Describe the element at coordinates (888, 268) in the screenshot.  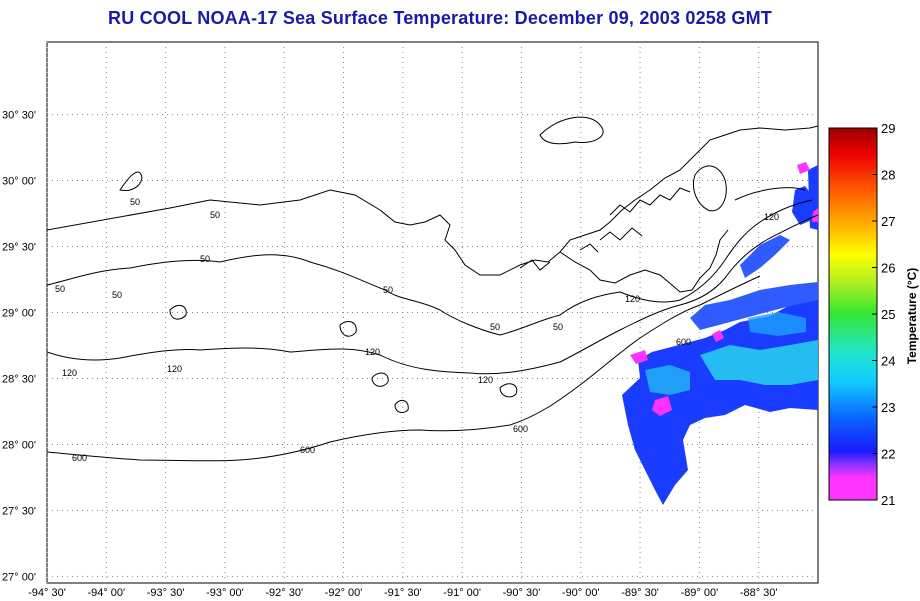
I see `colorbar-tick-label: 26` at that location.